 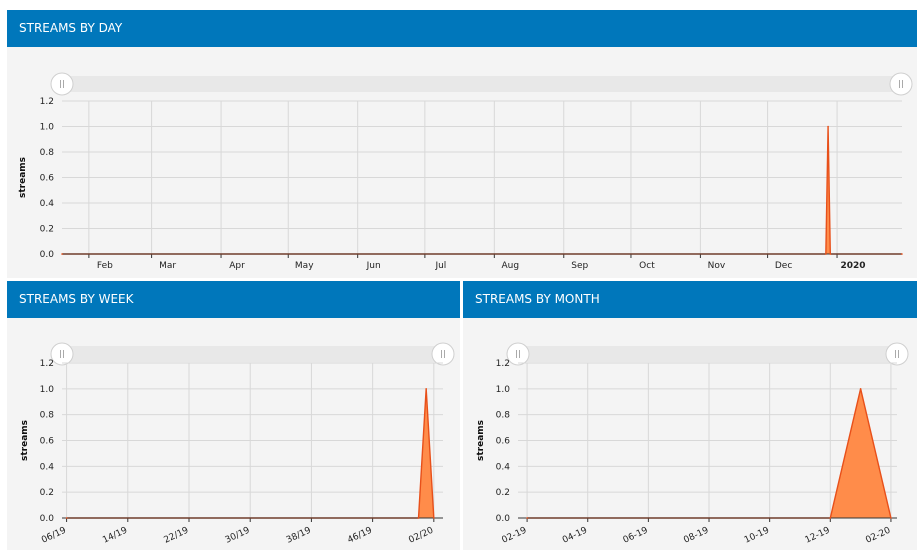 What do you see at coordinates (636, 536) in the screenshot?
I see `x-tick-label: 06-19` at bounding box center [636, 536].